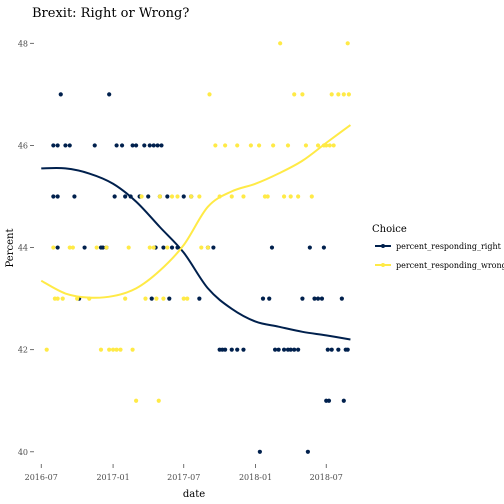 This screenshot has width=504, height=504. What do you see at coordinates (183, 477) in the screenshot?
I see `x-tick-label: 2017-07` at bounding box center [183, 477].